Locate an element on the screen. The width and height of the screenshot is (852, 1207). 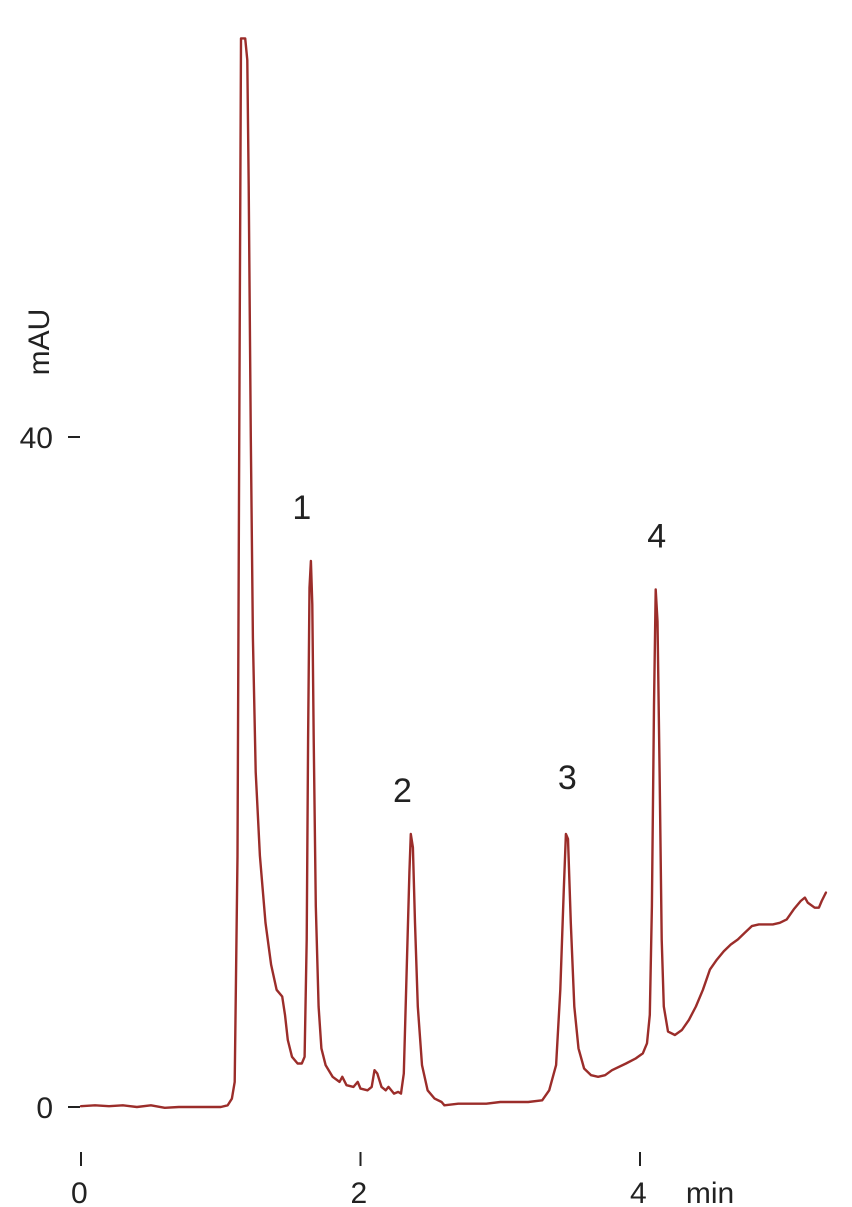
y-tick-label: 40 is located at coordinates (36, 438).